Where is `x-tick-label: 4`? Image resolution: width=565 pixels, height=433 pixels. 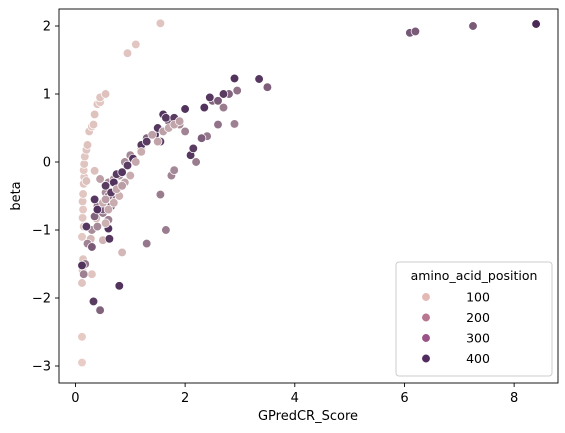 x-tick-label: 4 is located at coordinates (295, 398).